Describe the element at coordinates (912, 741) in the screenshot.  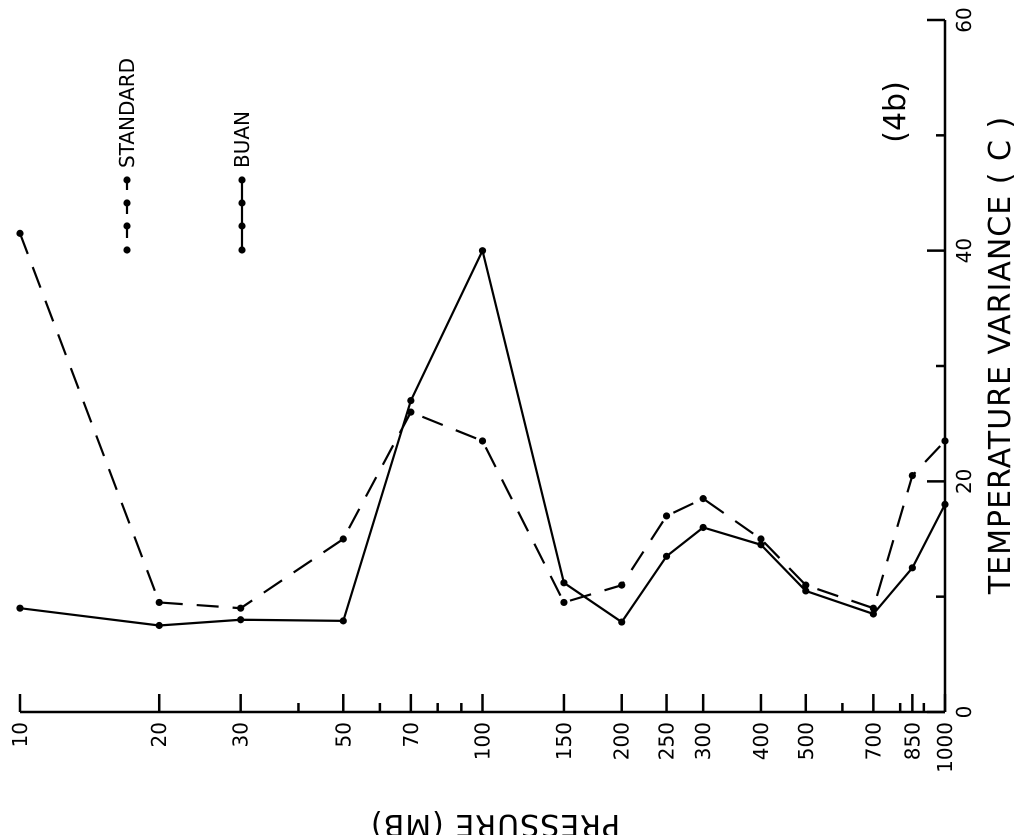
I see `x-tick-label: 850` at that location.